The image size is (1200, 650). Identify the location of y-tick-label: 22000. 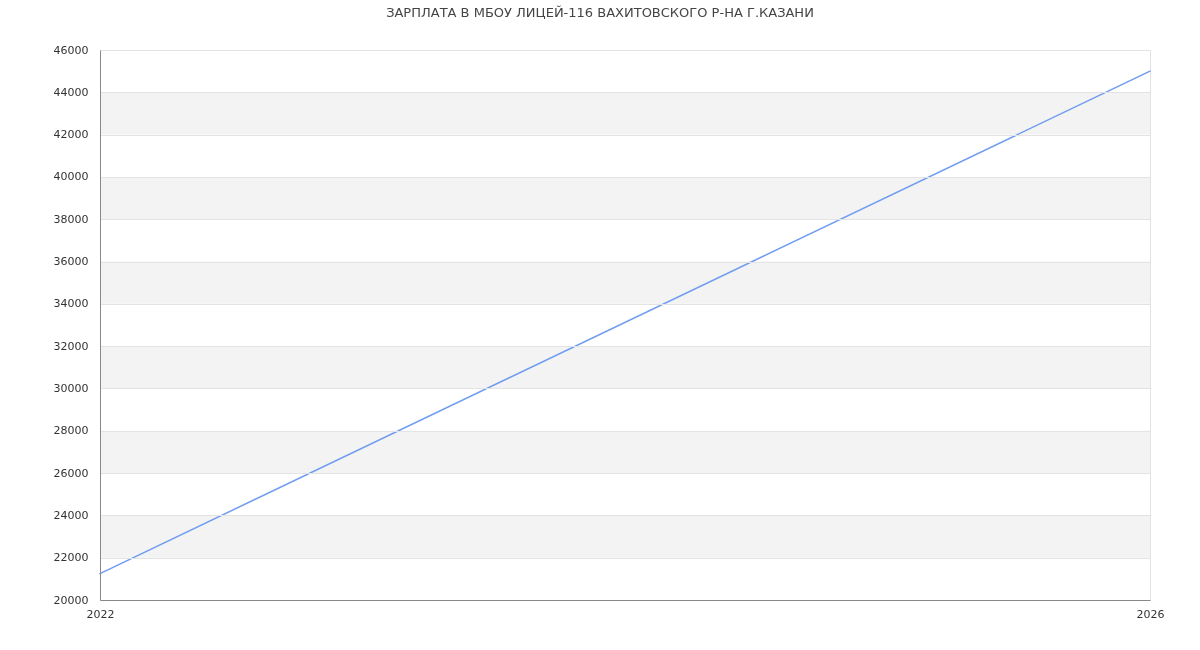
(71, 558).